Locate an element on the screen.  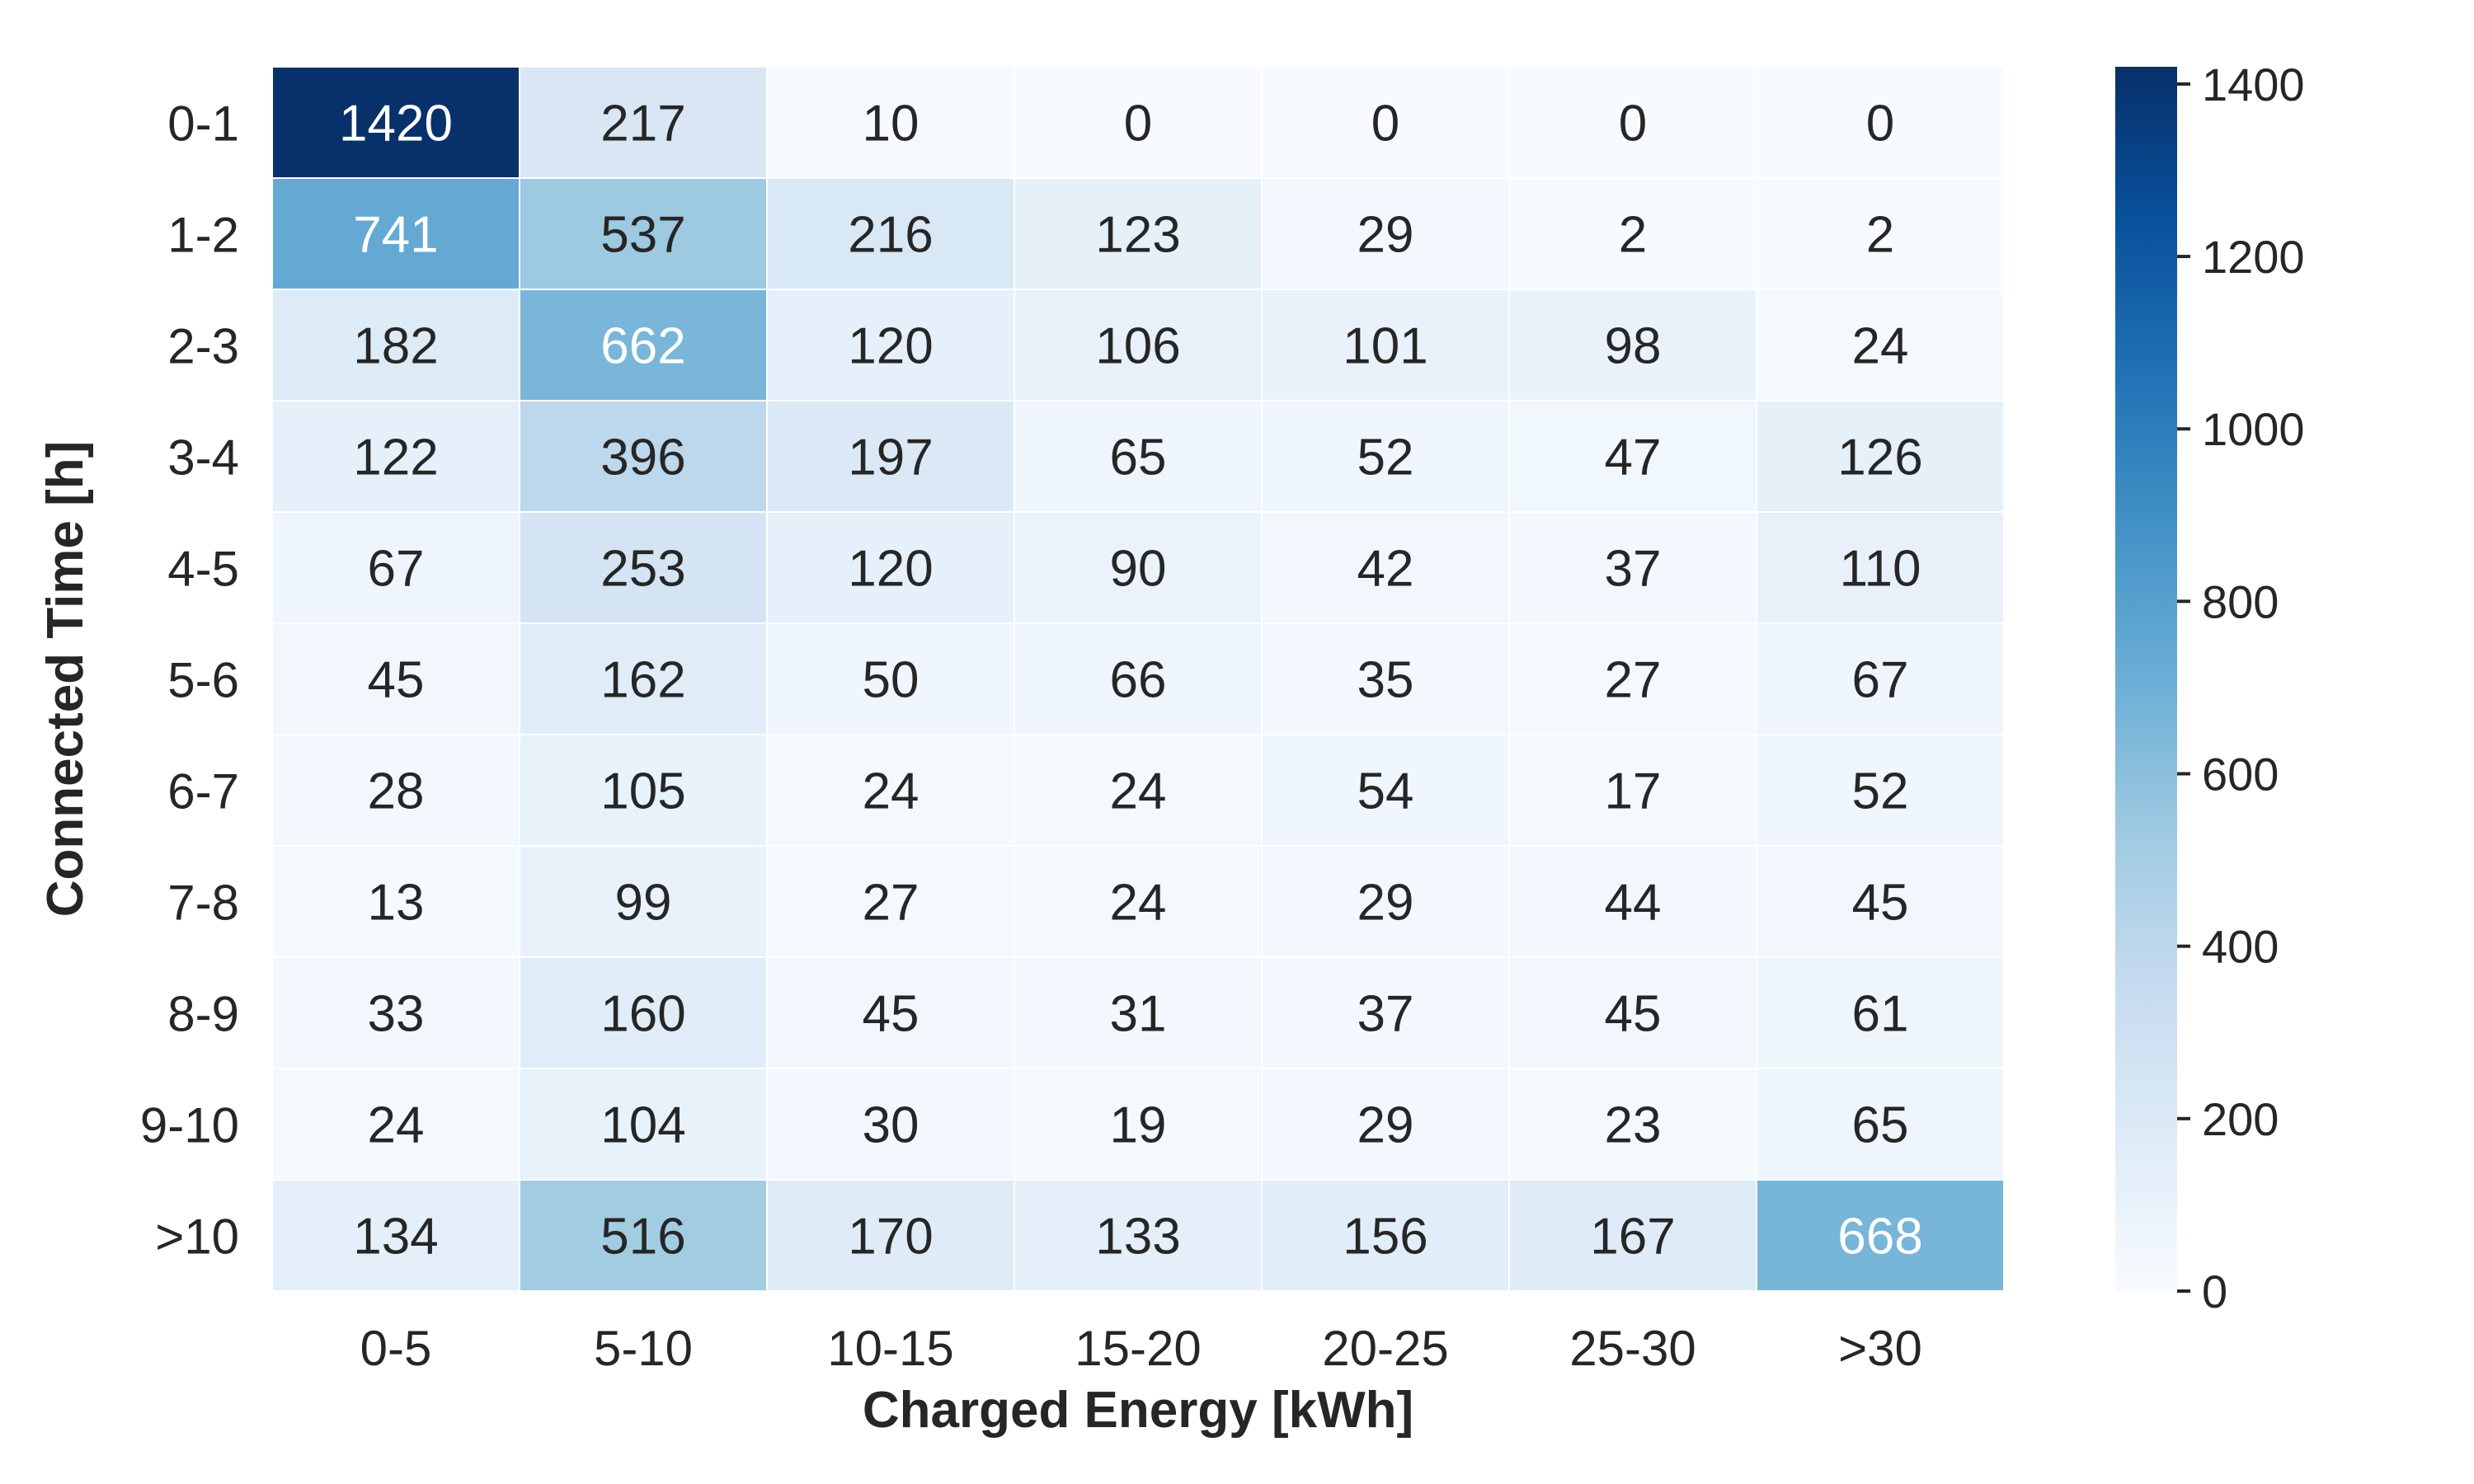
x-tick-labels: 0-5 5-10 10-15 15-20 20-25 25-30 >30 is located at coordinates (1141, 1348).